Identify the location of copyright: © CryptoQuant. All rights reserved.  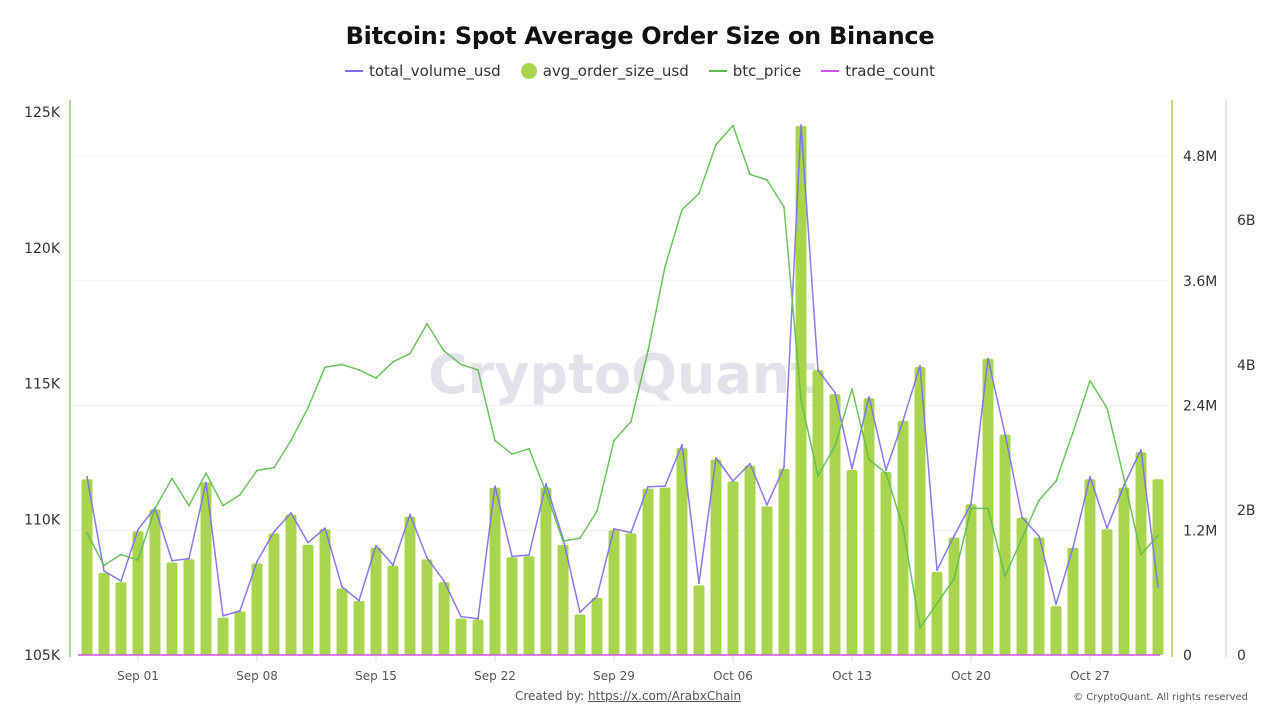
(1160, 697).